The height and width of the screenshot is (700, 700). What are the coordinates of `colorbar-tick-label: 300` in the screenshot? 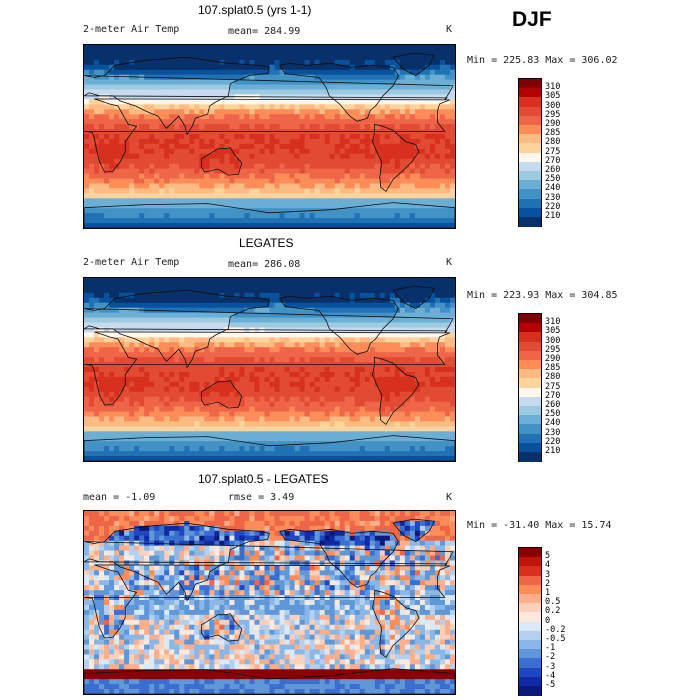 It's located at (553, 340).